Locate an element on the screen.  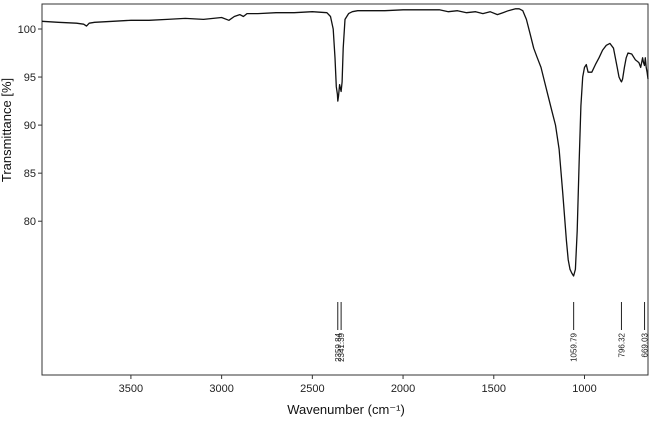
x-tick-label: 2000 is located at coordinates (403, 389).